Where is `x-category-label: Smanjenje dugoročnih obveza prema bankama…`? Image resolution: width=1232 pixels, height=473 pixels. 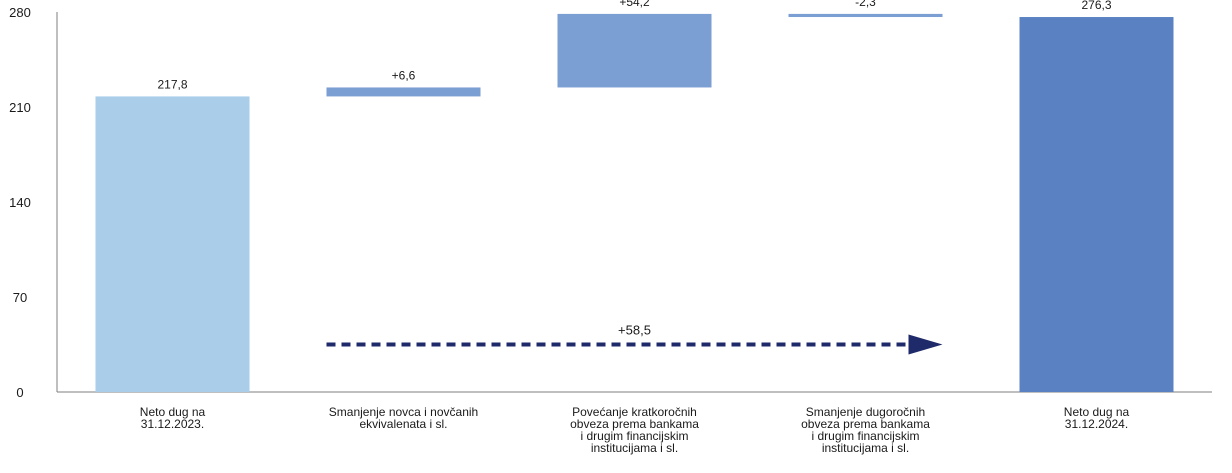
x-category-label: Smanjenje dugoročnih obveza prema bankama… is located at coordinates (865, 430).